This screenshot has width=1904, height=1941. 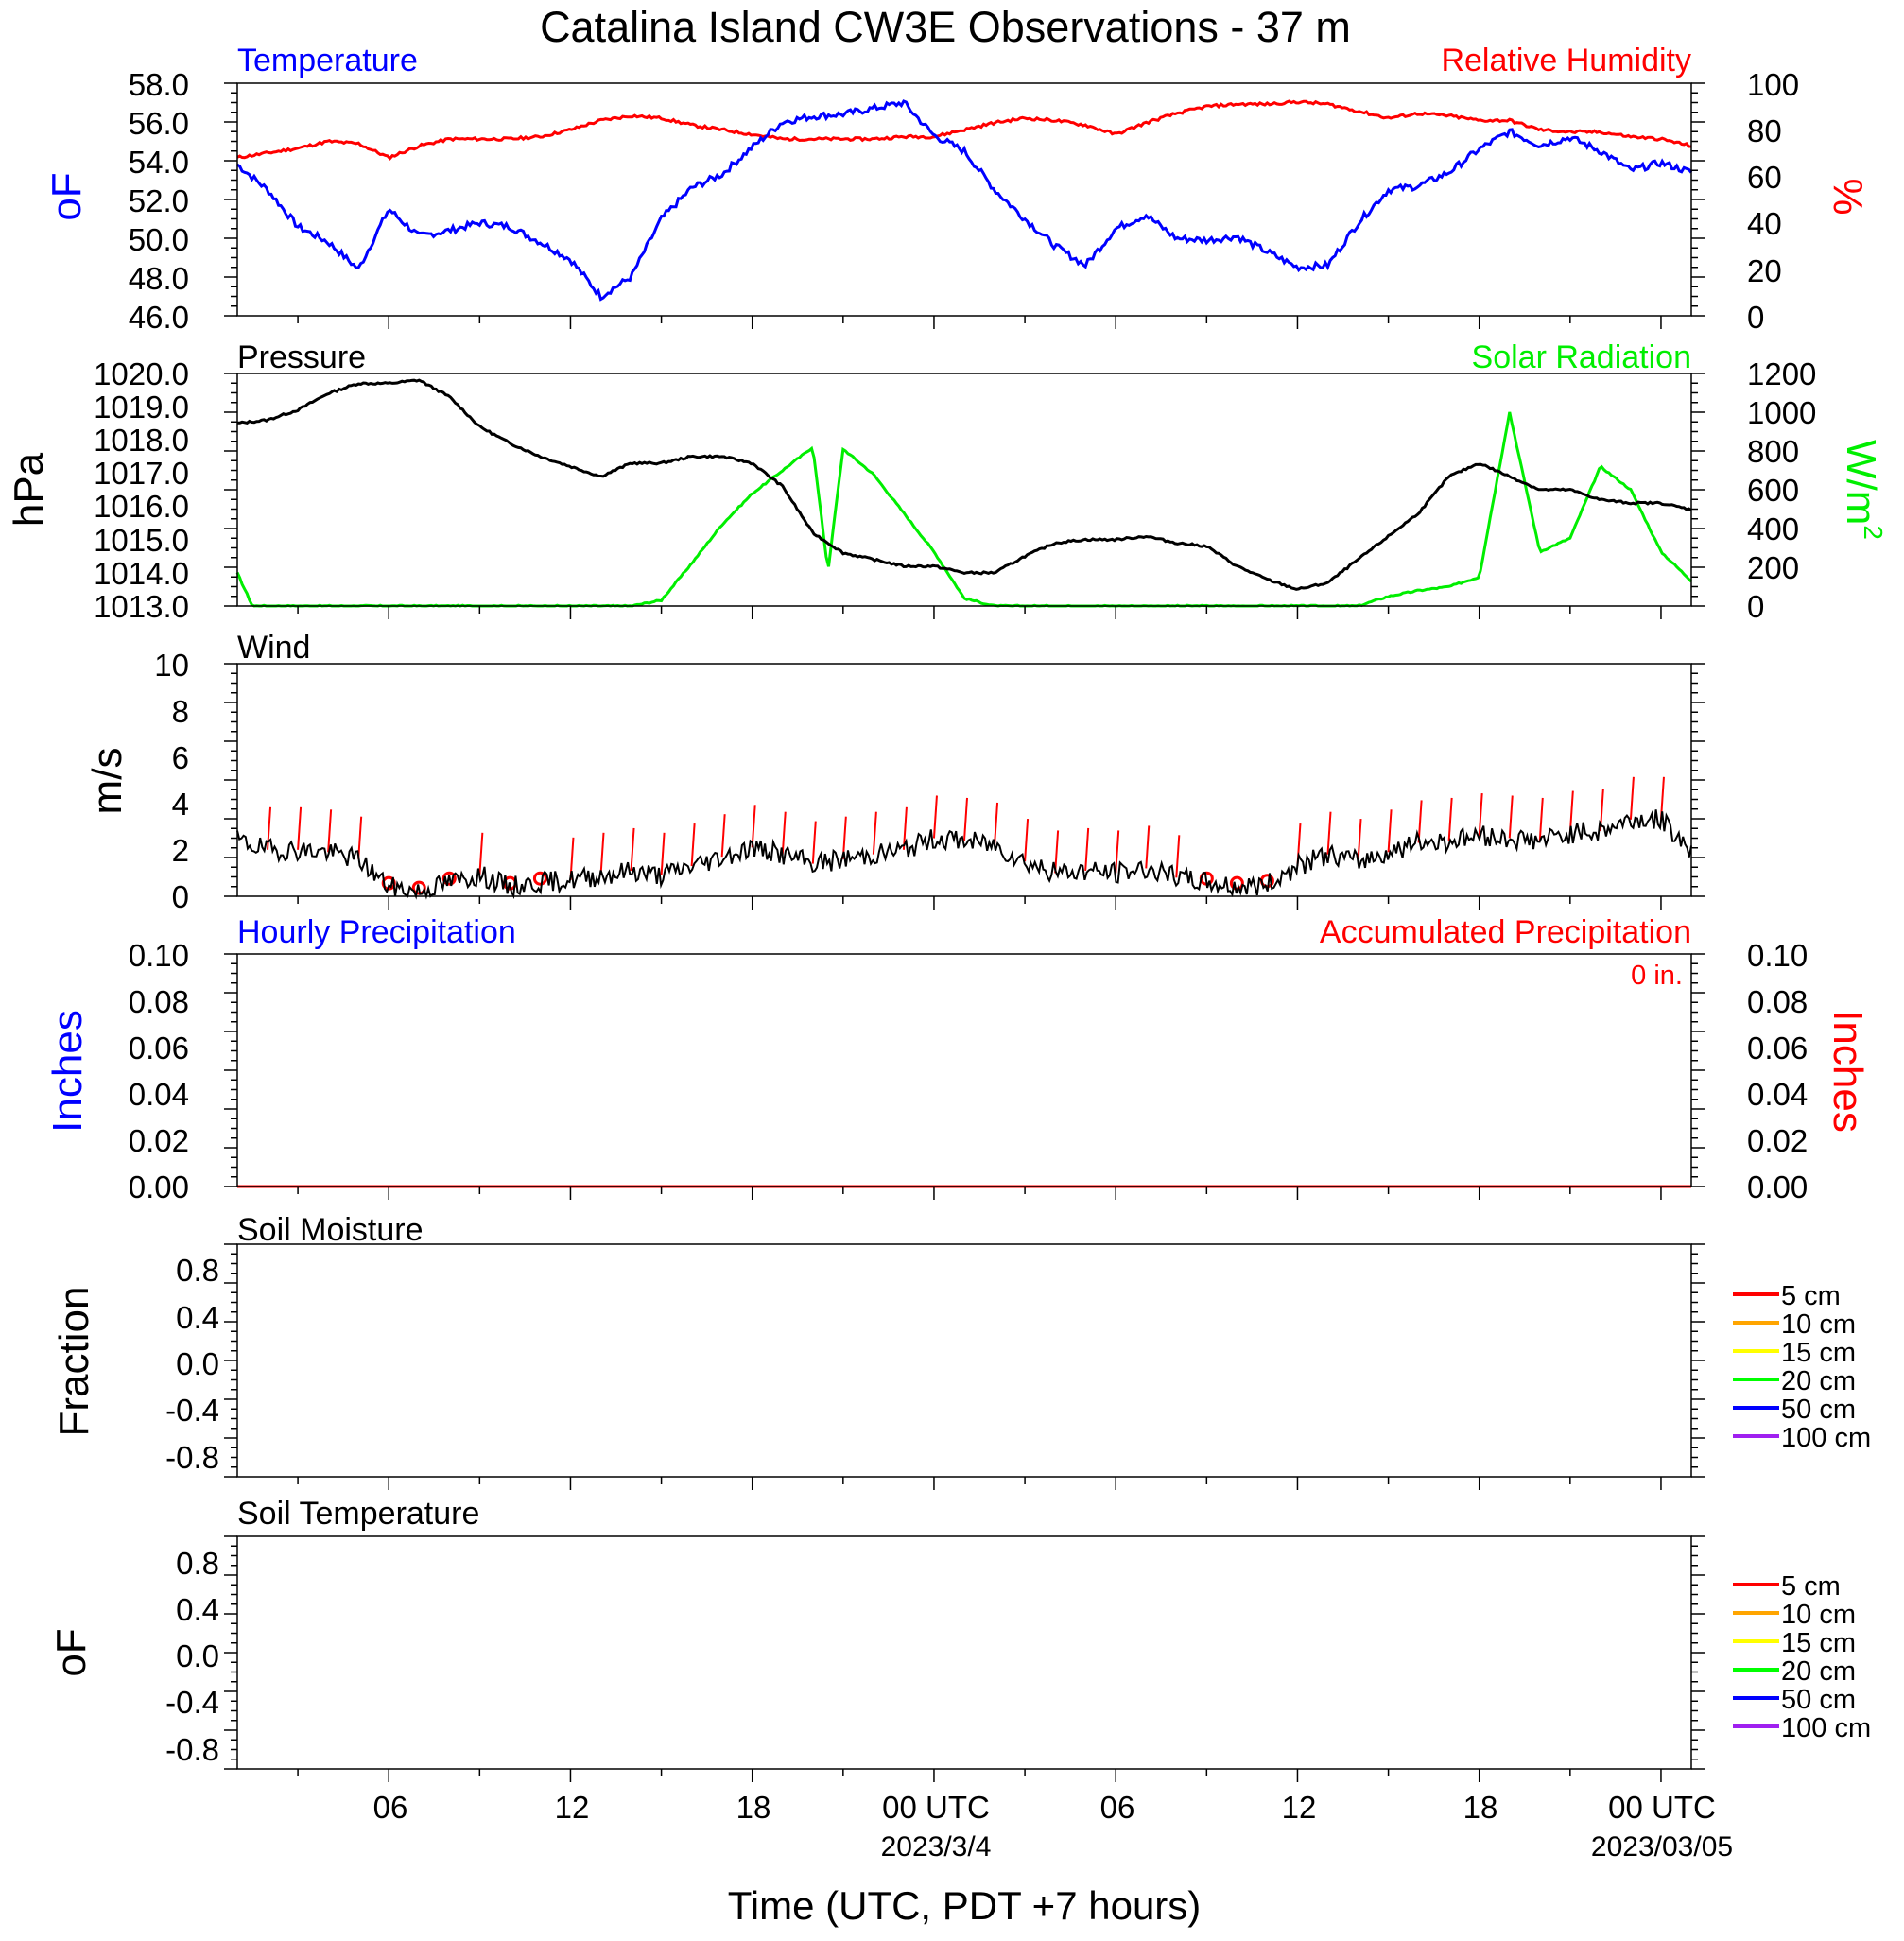 What do you see at coordinates (1566, 61) in the screenshot?
I see `humidity-title: Relative Humidity` at bounding box center [1566, 61].